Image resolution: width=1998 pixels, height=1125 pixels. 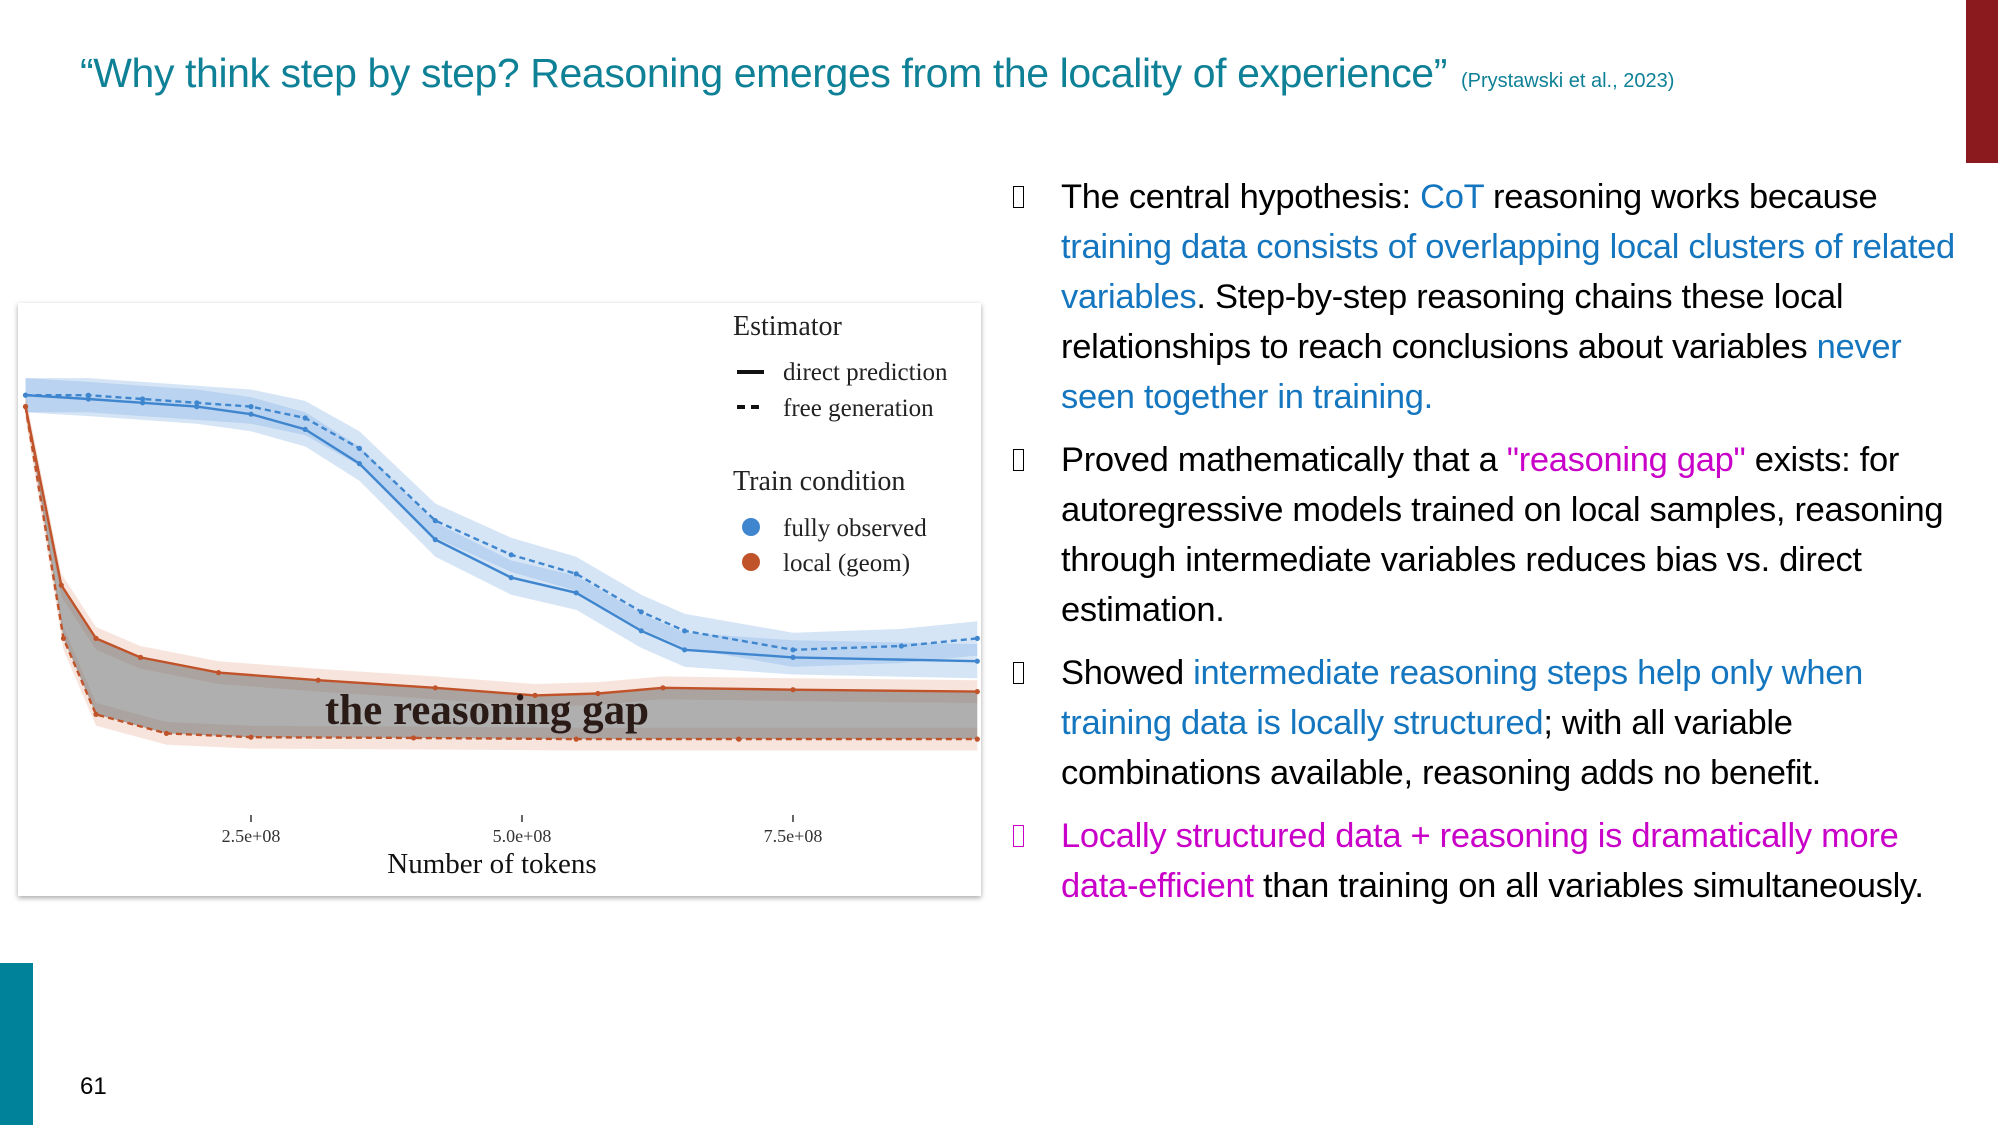 What do you see at coordinates (1680, 197) in the screenshot?
I see `bullet-text-segment: reasoning works because` at bounding box center [1680, 197].